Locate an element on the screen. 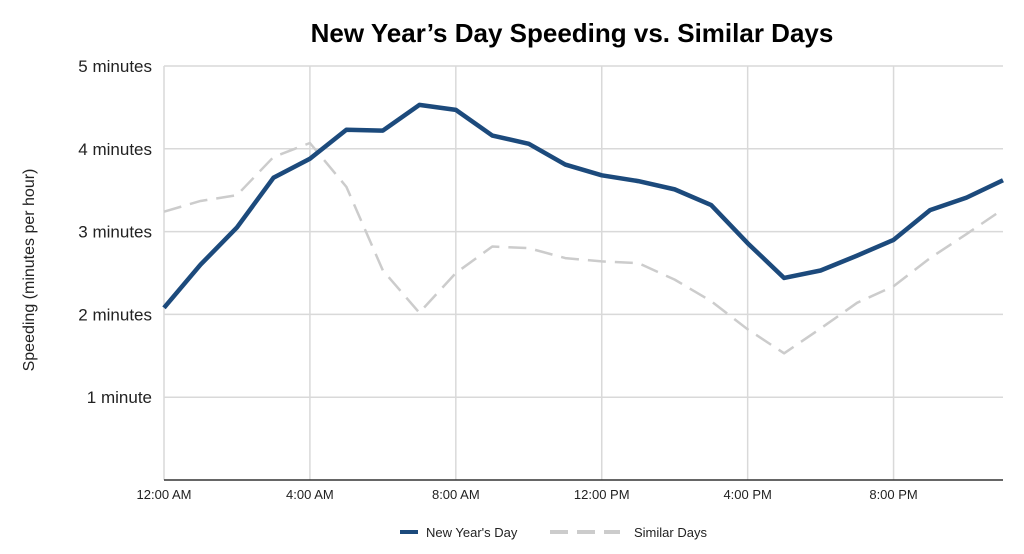  x-tick-label: 4:00 PM is located at coordinates (747, 494).